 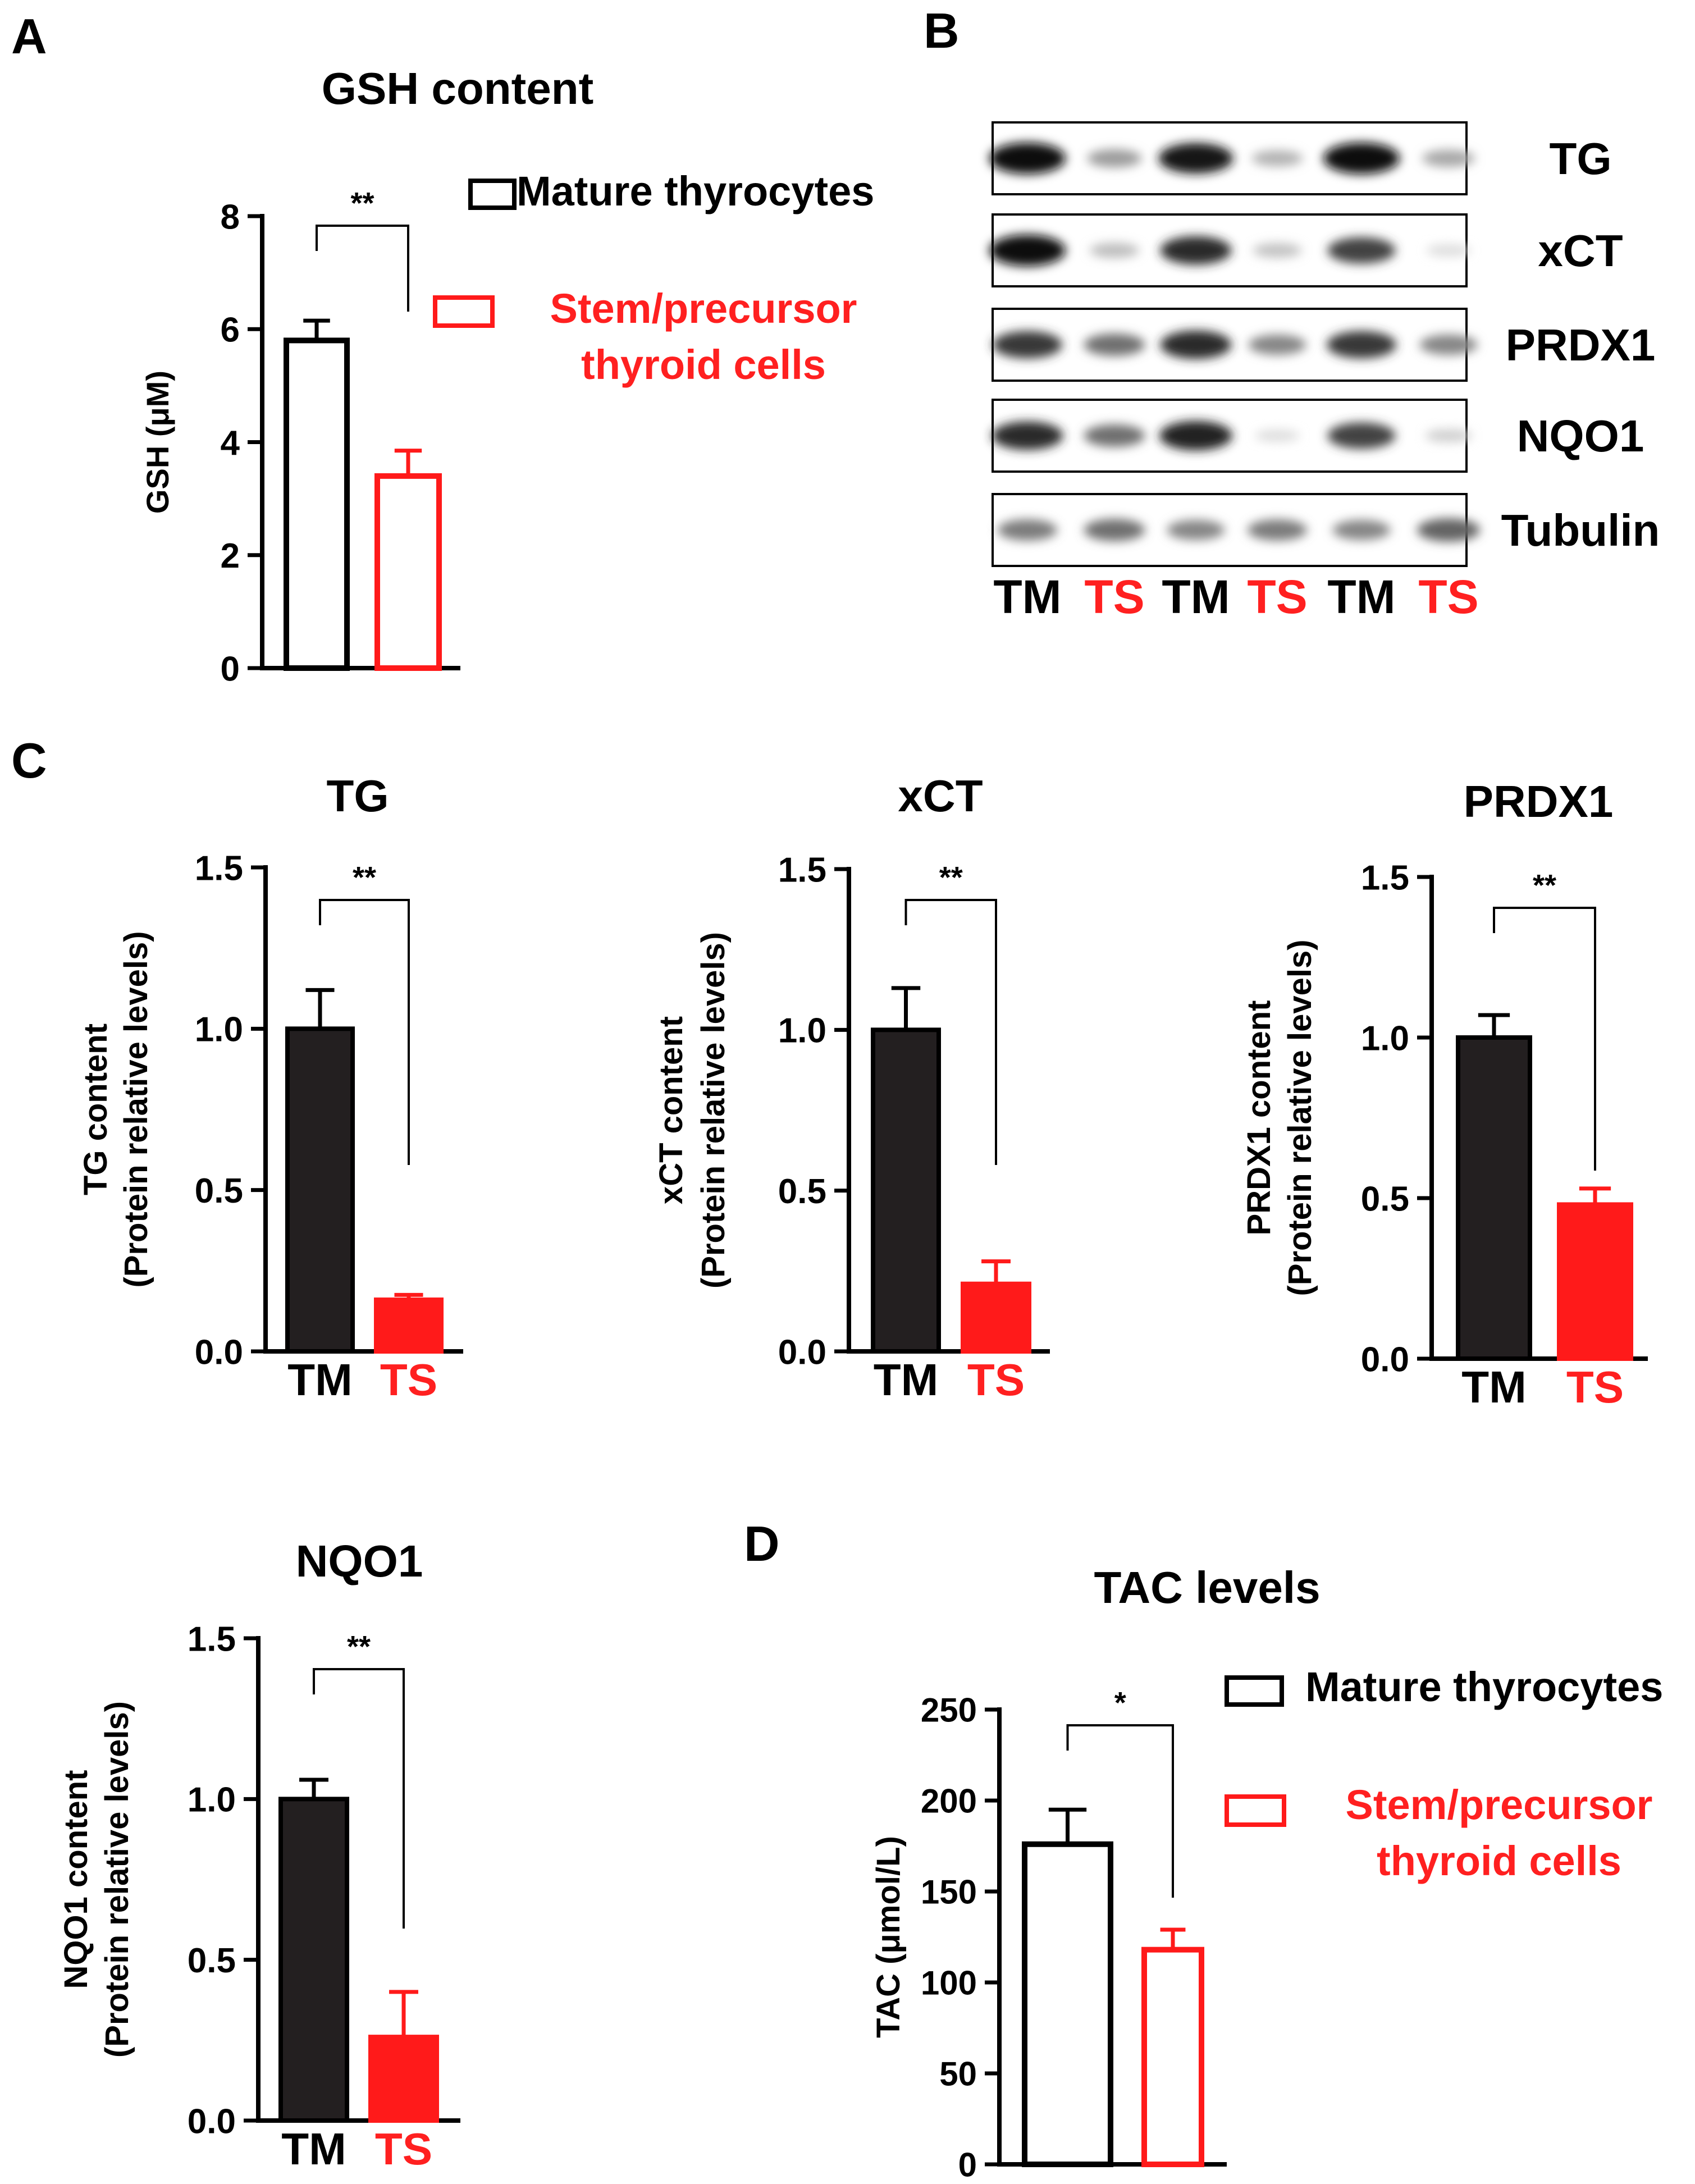 What do you see at coordinates (1207, 1587) in the screenshot?
I see `chart-title: TAC levels` at bounding box center [1207, 1587].